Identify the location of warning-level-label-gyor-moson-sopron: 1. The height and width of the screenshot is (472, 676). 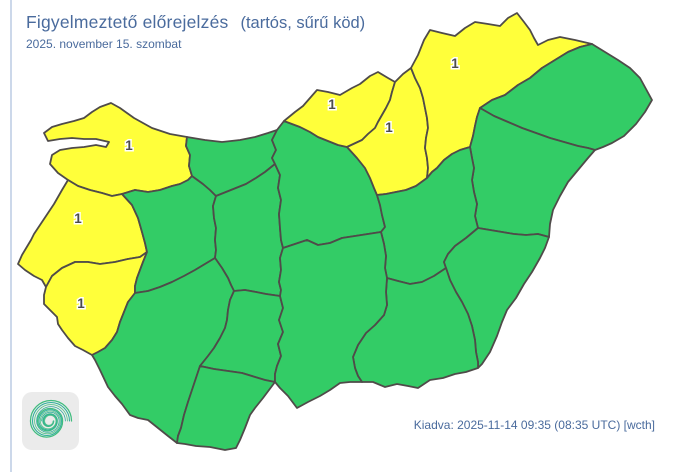
(129, 145).